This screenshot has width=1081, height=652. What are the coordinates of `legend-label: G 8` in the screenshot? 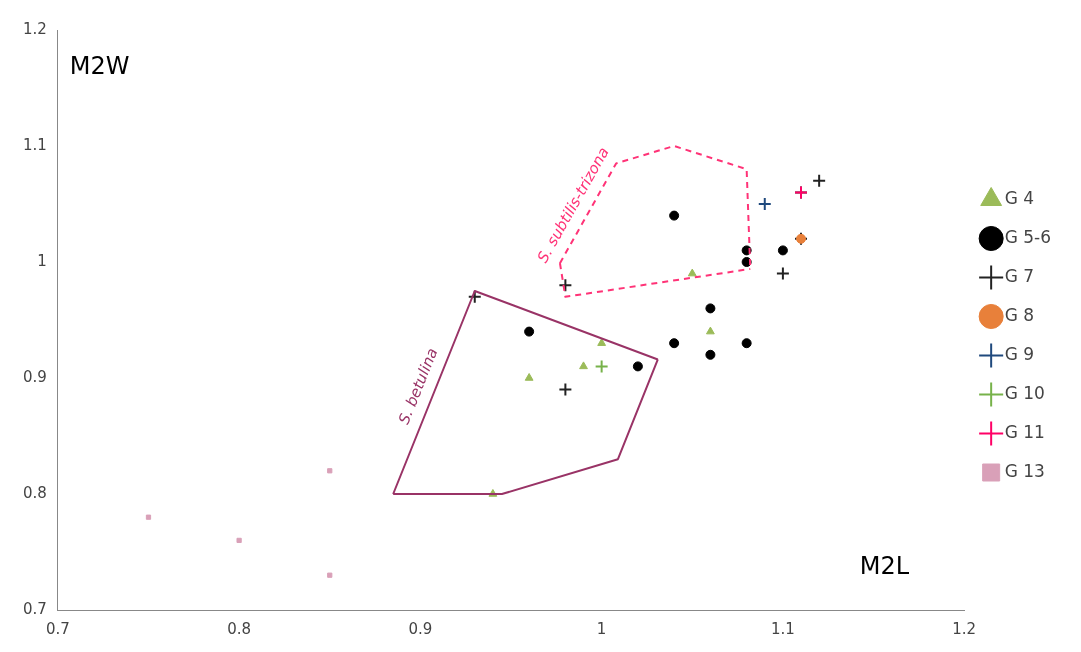 It's located at (1019, 314).